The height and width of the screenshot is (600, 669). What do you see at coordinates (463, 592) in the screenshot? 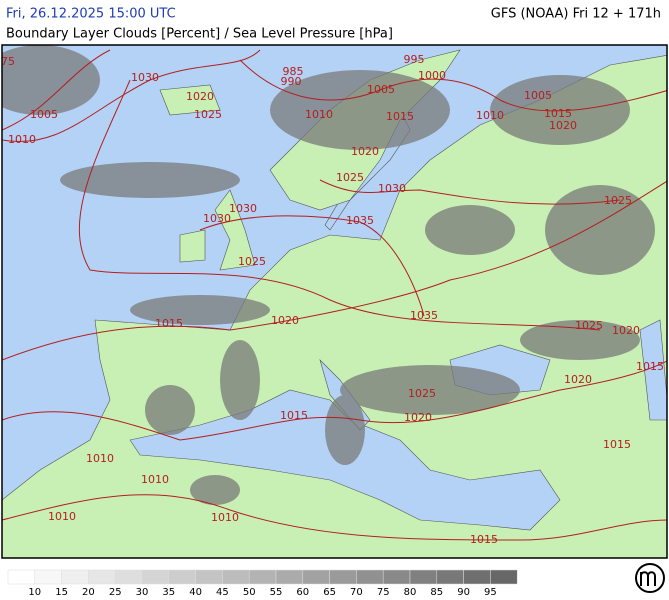
I see `legend-label: 90` at bounding box center [463, 592].